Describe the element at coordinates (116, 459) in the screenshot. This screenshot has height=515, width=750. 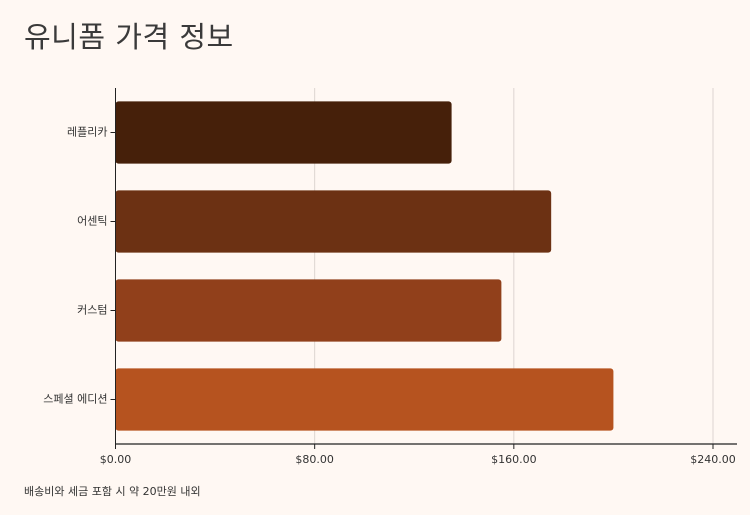
I see `x-tick-label: $0.00` at that location.